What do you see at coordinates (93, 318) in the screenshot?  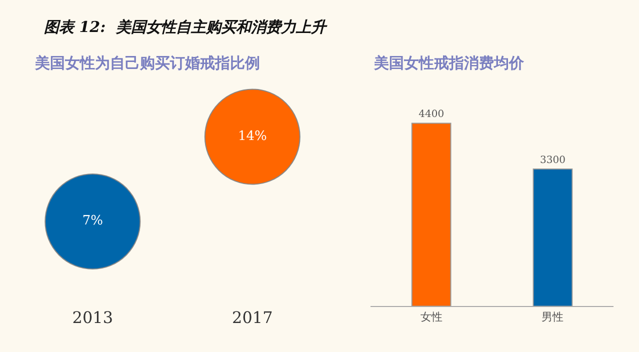 I see `category-label: 2013` at bounding box center [93, 318].